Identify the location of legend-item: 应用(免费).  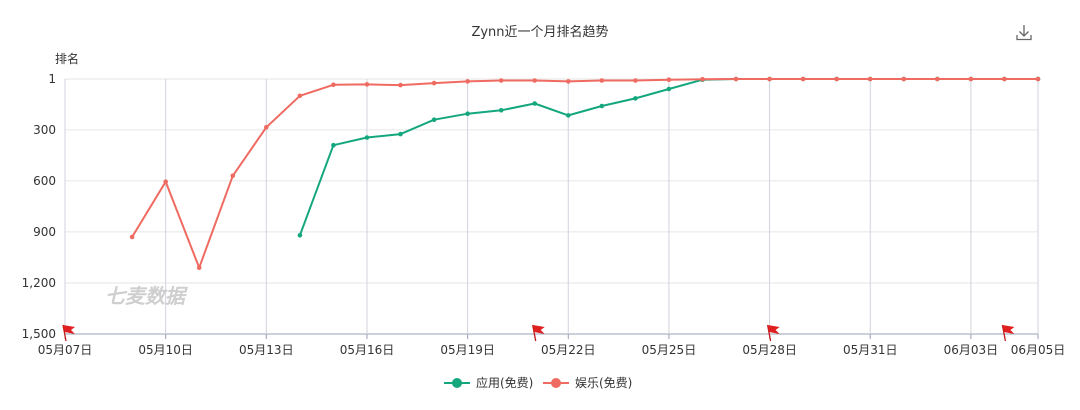
(488, 382).